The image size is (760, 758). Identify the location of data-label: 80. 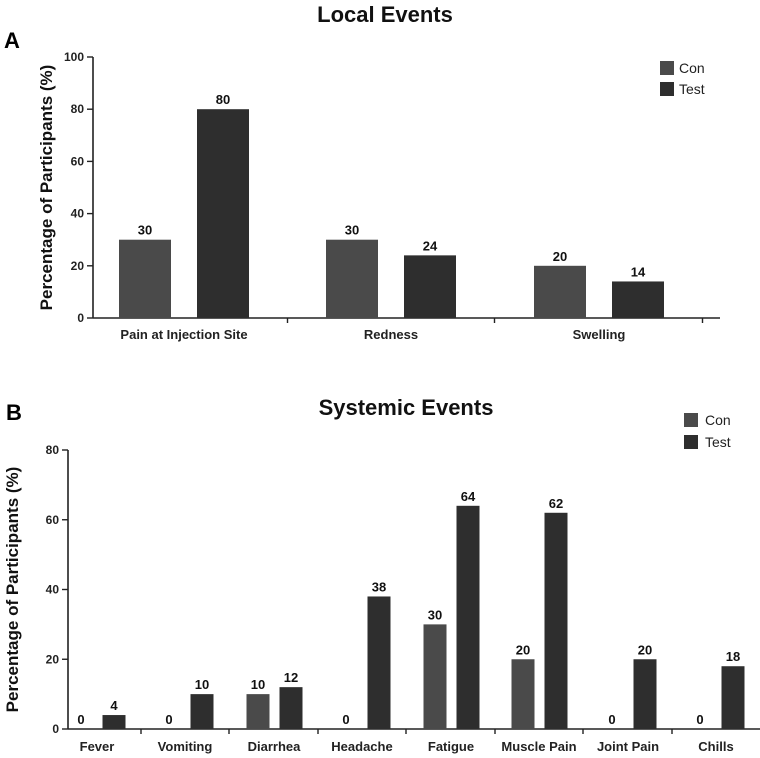
(223, 99).